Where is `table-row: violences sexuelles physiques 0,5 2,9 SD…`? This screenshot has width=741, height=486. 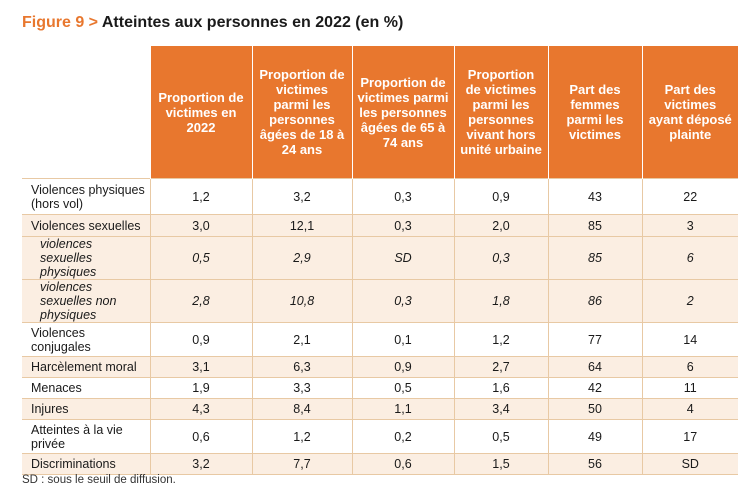 table-row: violences sexuelles physiques 0,5 2,9 SD… is located at coordinates (380, 258).